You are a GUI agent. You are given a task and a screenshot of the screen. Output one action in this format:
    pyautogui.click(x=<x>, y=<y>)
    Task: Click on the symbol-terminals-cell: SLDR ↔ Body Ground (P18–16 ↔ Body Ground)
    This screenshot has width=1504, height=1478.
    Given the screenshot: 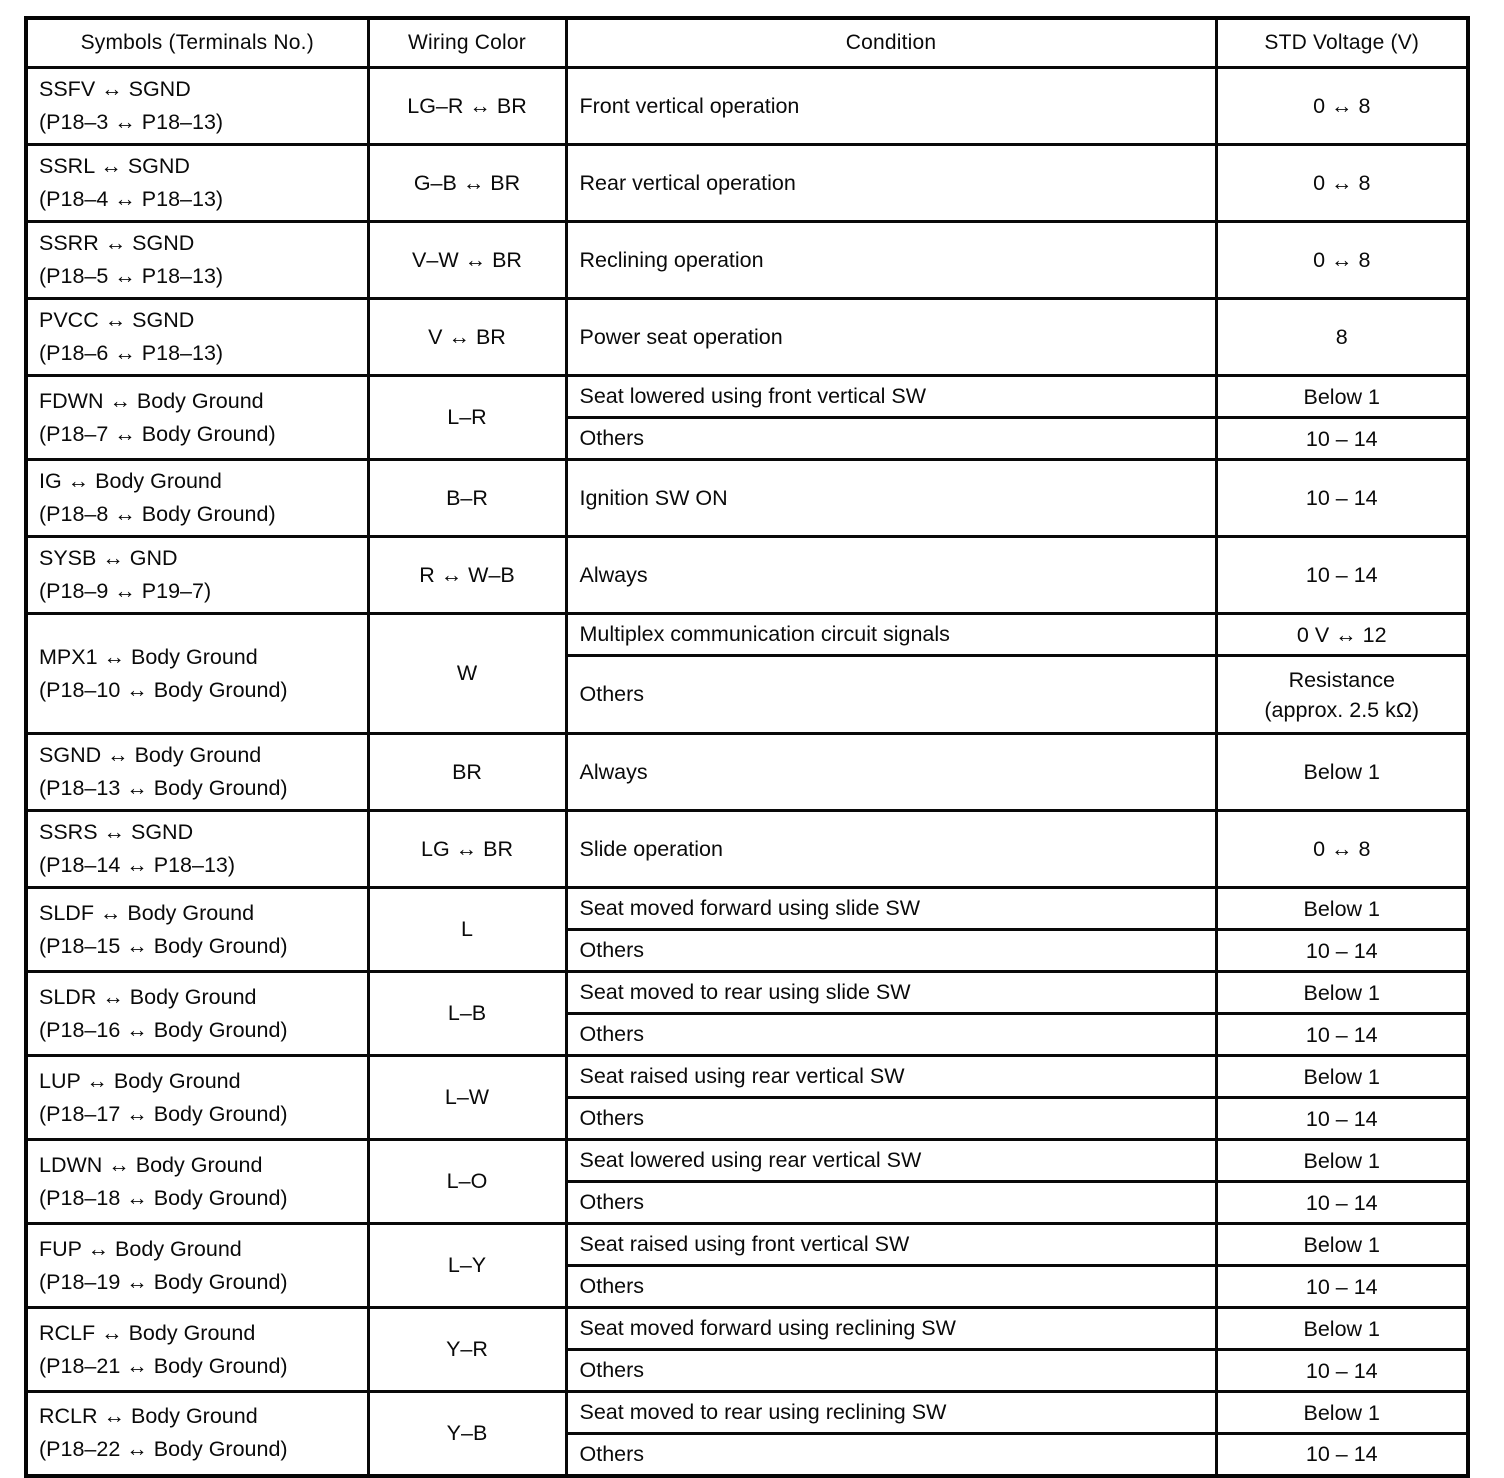 What is the action you would take?
    pyautogui.click(x=197, y=1013)
    